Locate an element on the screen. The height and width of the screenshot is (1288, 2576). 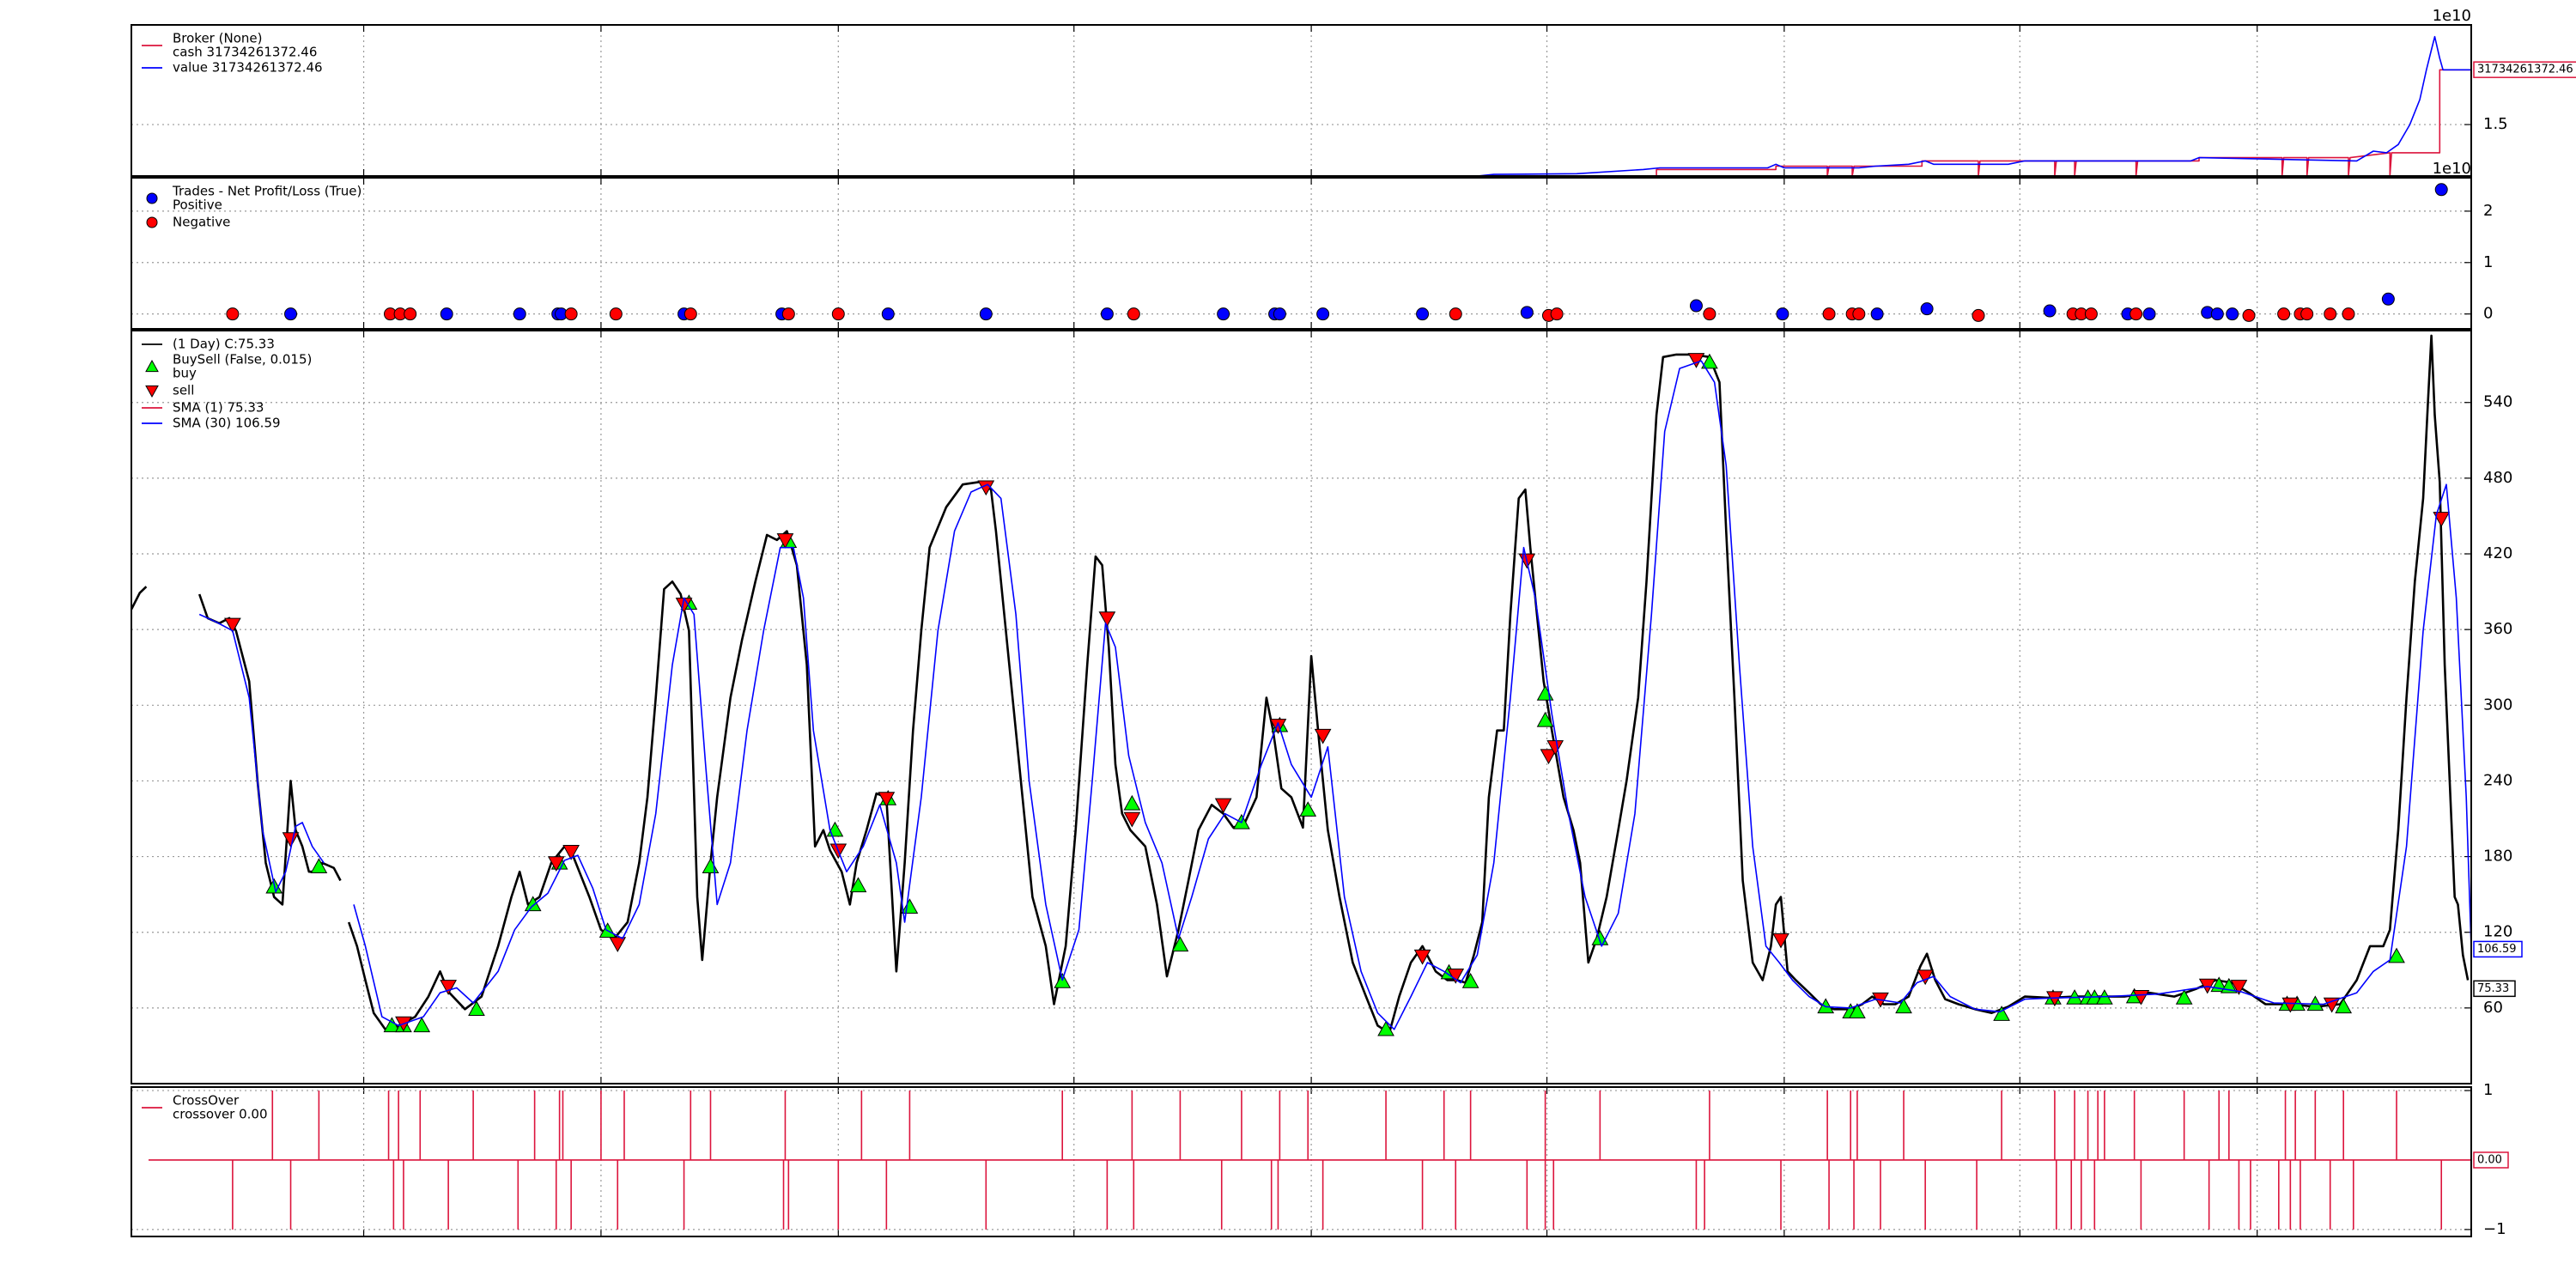
legend-label: value 31734261372.46 is located at coordinates (248, 68).